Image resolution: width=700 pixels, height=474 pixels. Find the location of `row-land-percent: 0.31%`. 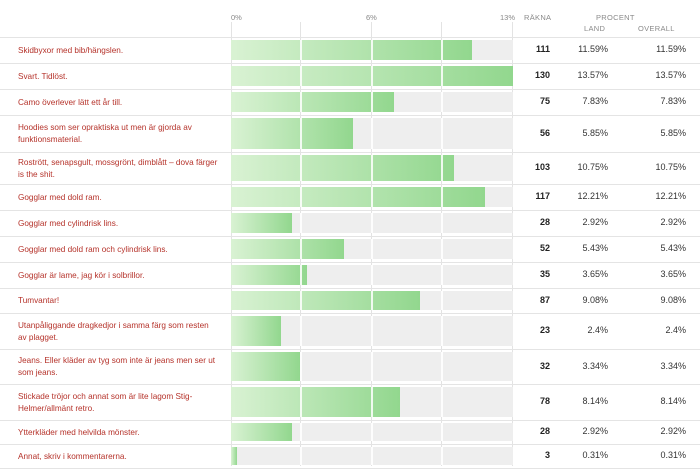

row-land-percent: 0.31% is located at coordinates (595, 455).